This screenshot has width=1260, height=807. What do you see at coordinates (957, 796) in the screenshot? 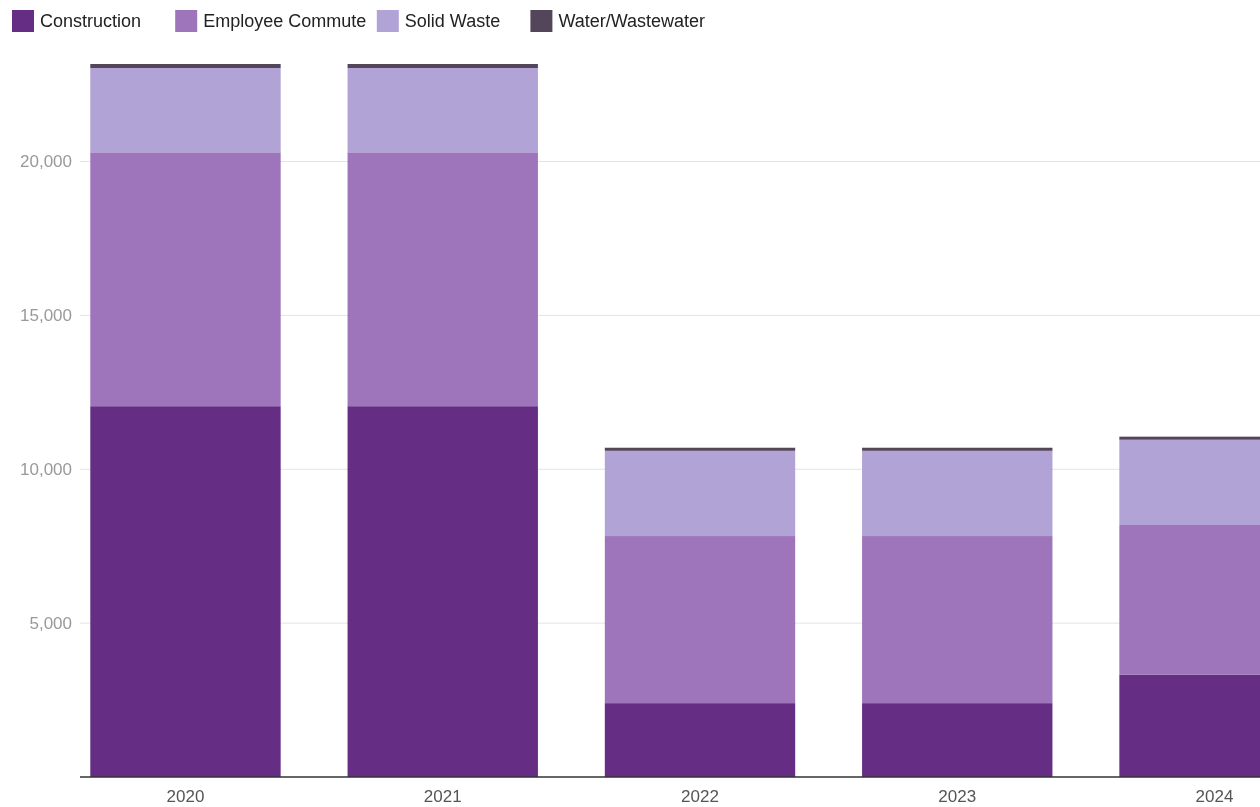
I see `x-tick-label: 2023` at bounding box center [957, 796].